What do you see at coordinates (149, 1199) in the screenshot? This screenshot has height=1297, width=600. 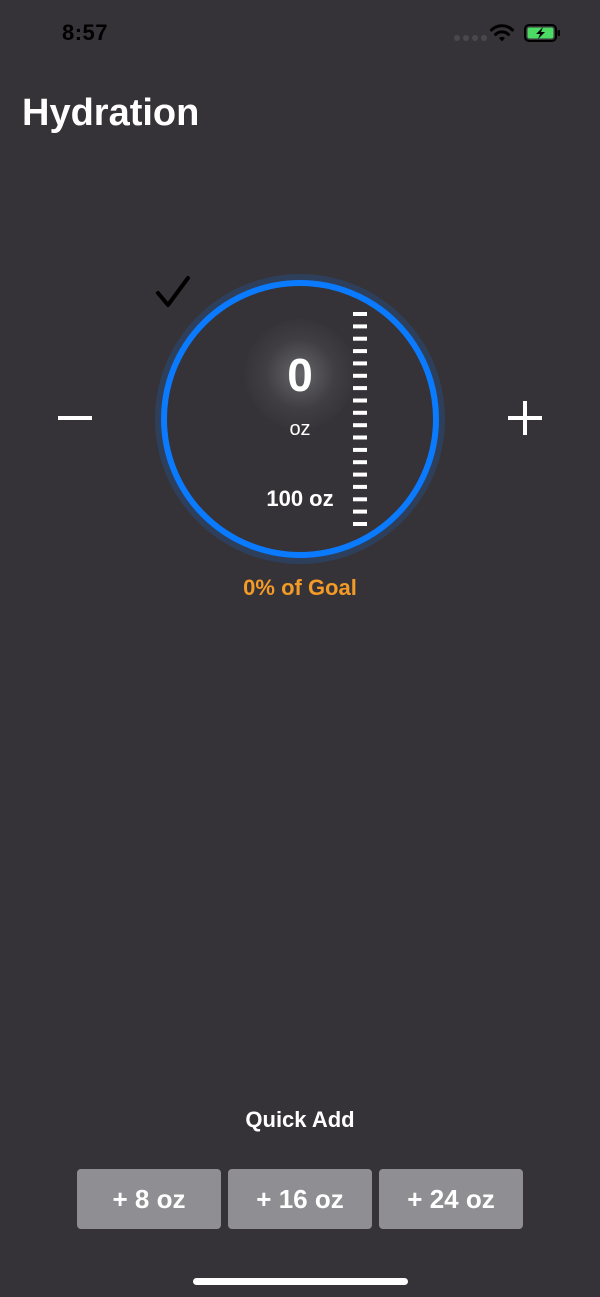 I see `add-8-oz-button: + 8 oz` at bounding box center [149, 1199].